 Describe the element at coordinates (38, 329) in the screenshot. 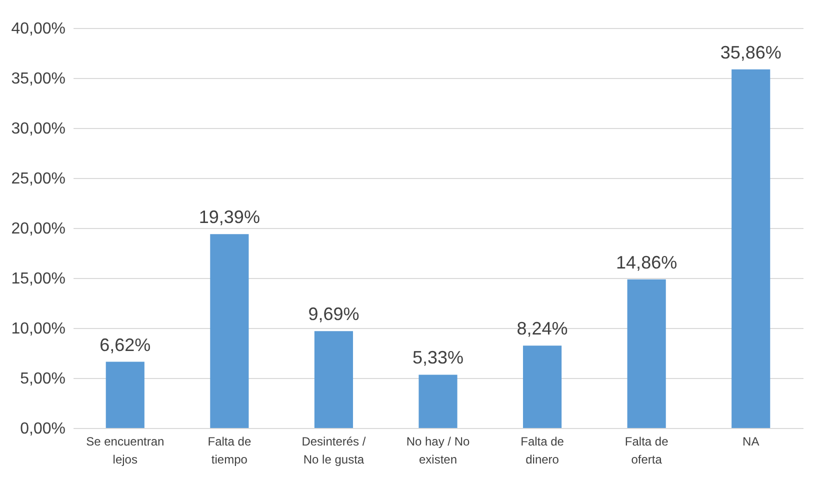

I see `y-tick-label: 10,00%` at that location.